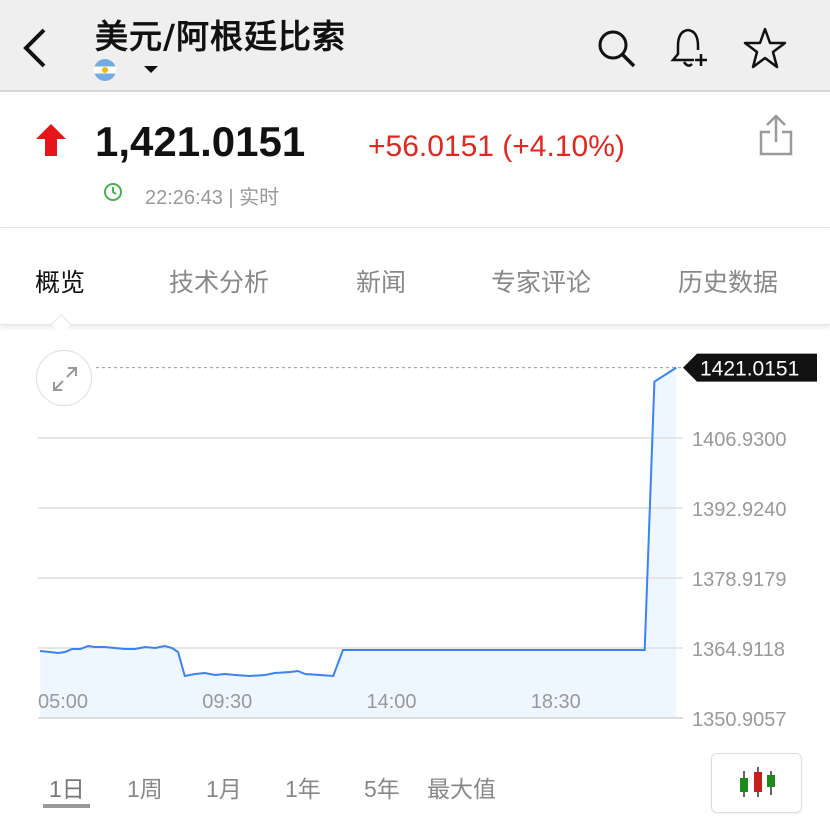 The width and height of the screenshot is (830, 823). What do you see at coordinates (461, 789) in the screenshot?
I see `range-max: 最大值` at bounding box center [461, 789].